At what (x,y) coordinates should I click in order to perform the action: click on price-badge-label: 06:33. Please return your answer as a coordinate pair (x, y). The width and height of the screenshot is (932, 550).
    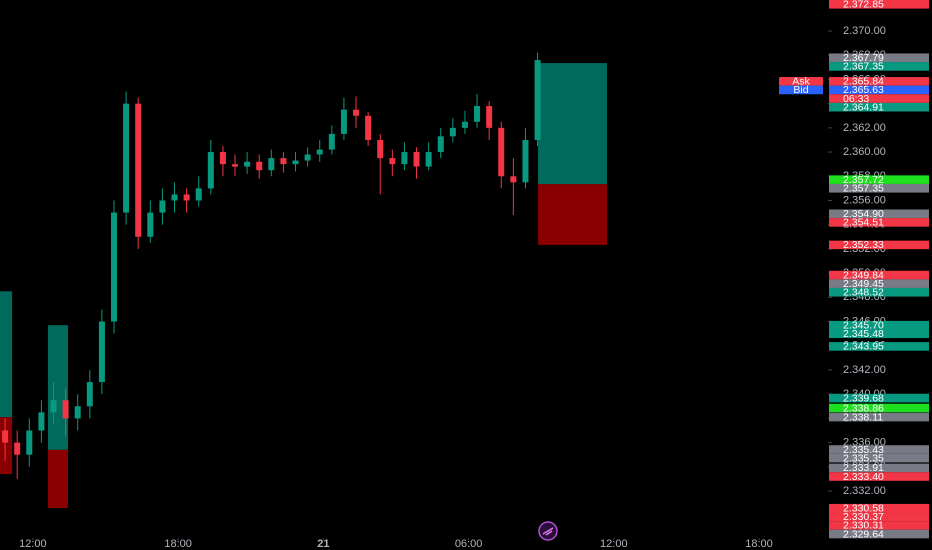
    Looking at the image, I should click on (856, 99).